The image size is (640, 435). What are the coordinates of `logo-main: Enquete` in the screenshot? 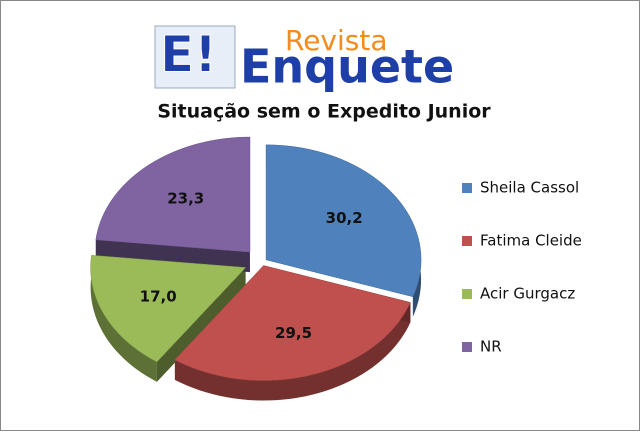 It's located at (347, 67).